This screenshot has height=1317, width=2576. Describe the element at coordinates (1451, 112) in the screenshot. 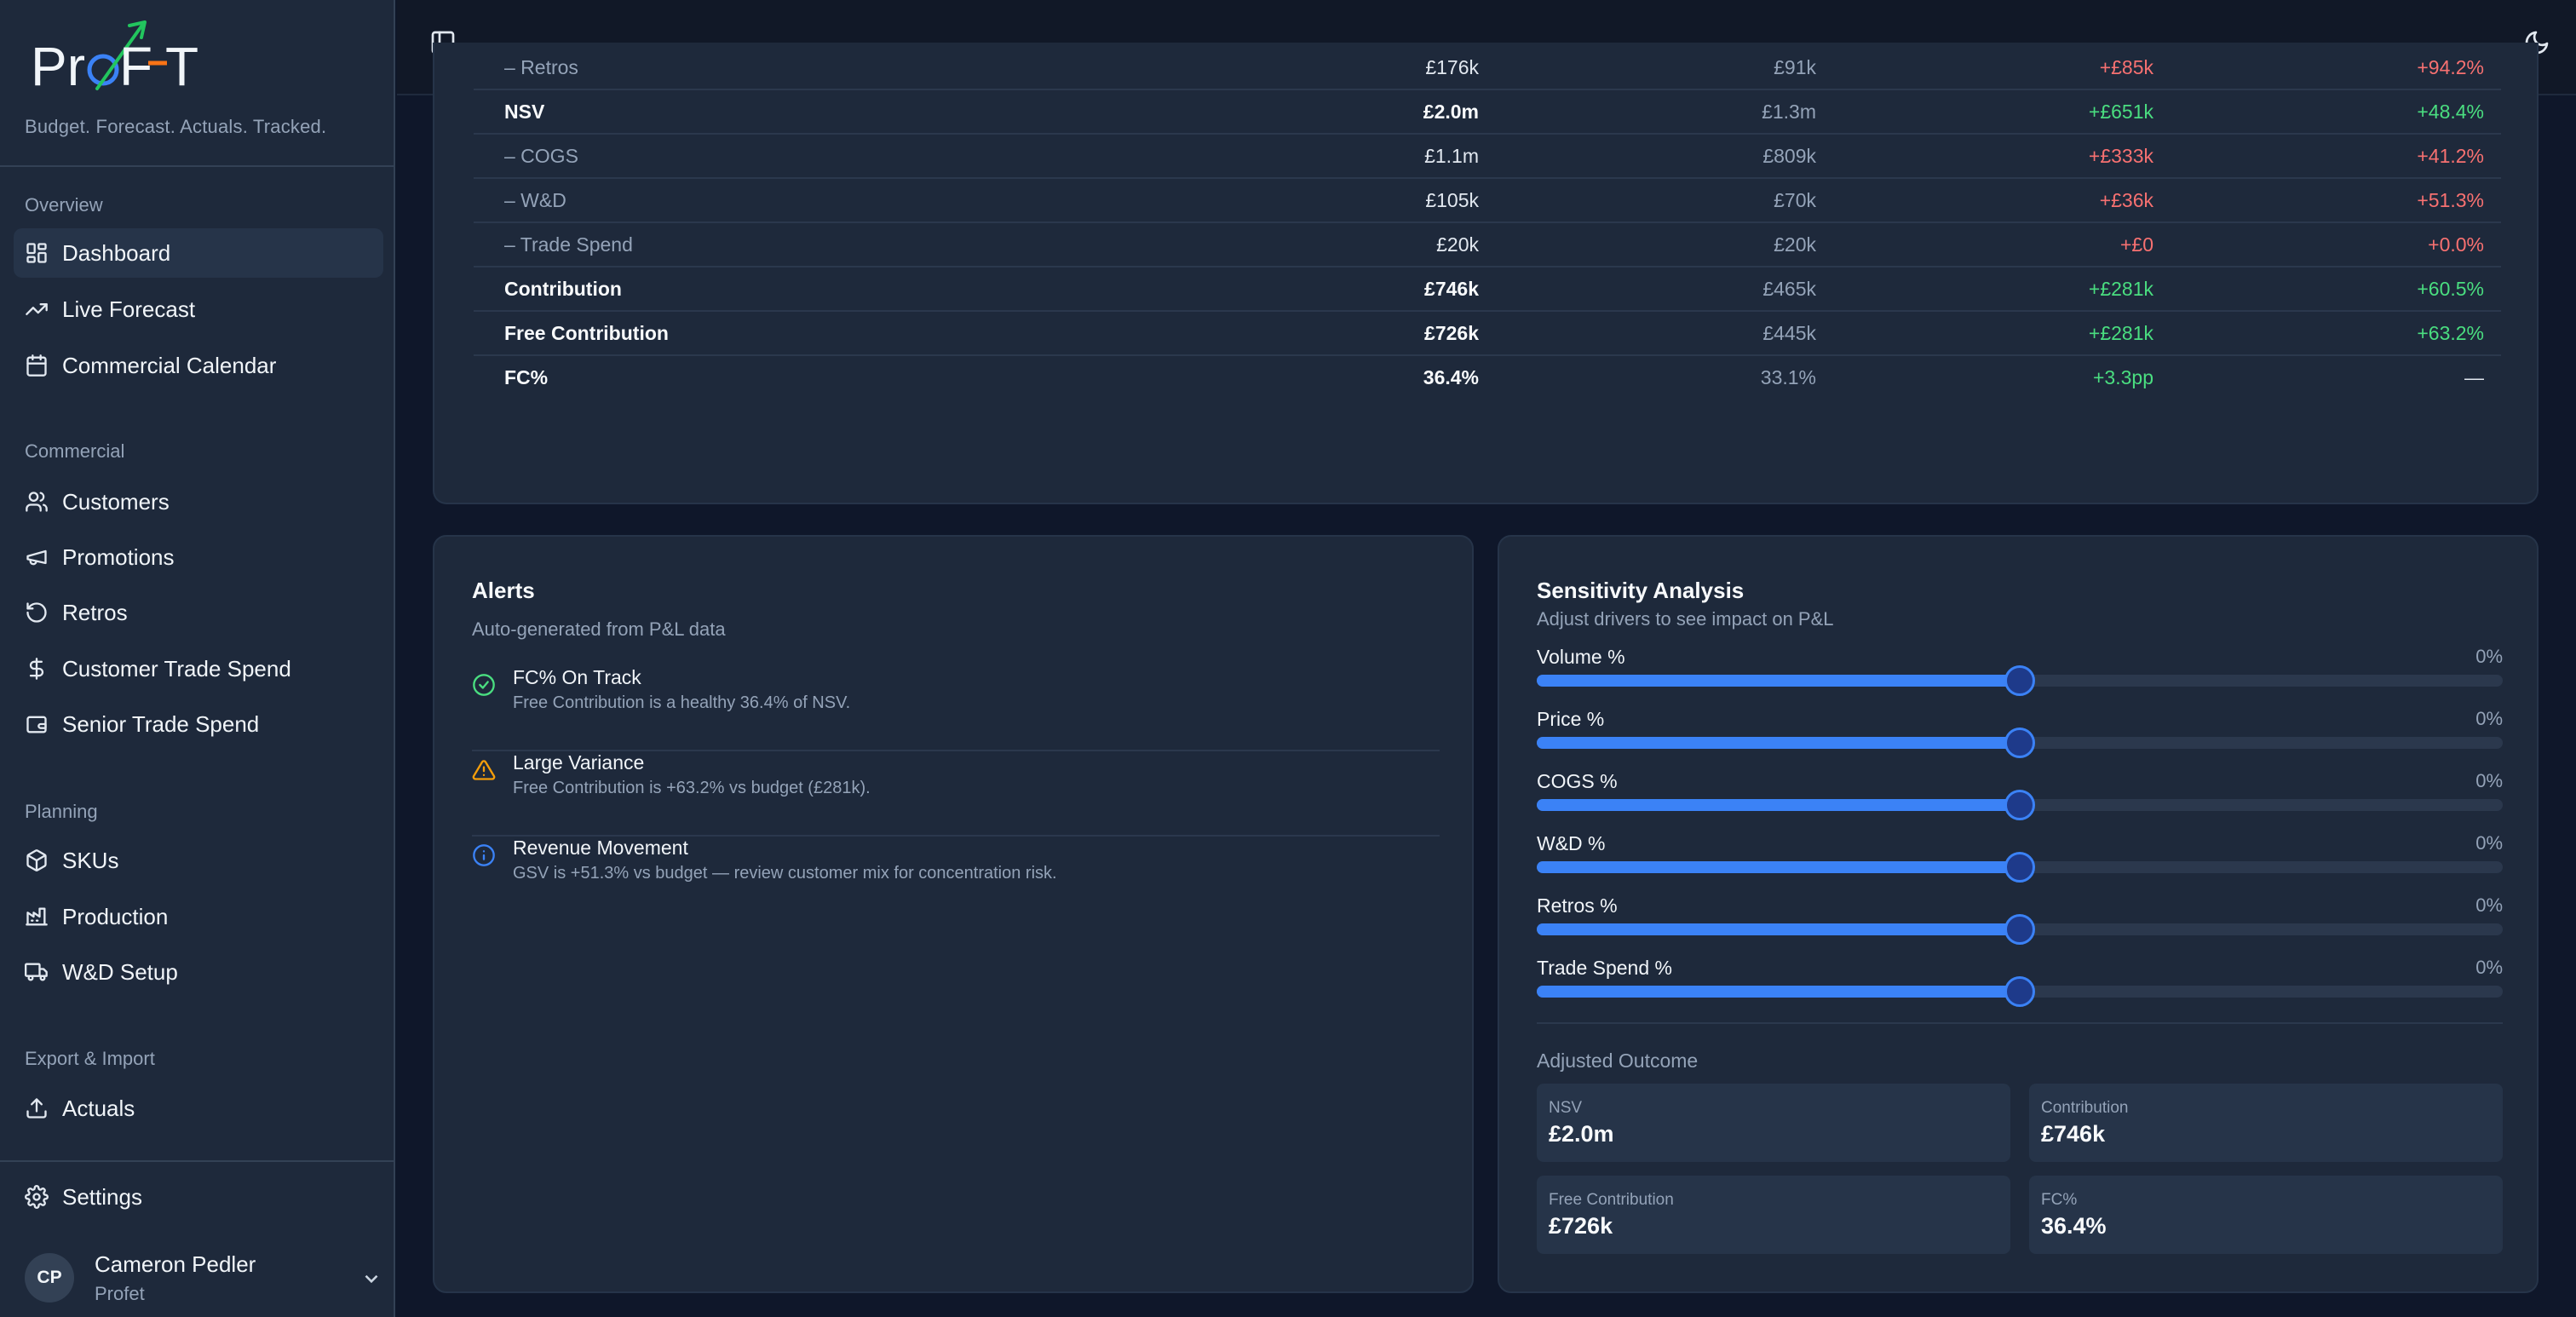

I see `actual-cell: £2.0m` at that location.